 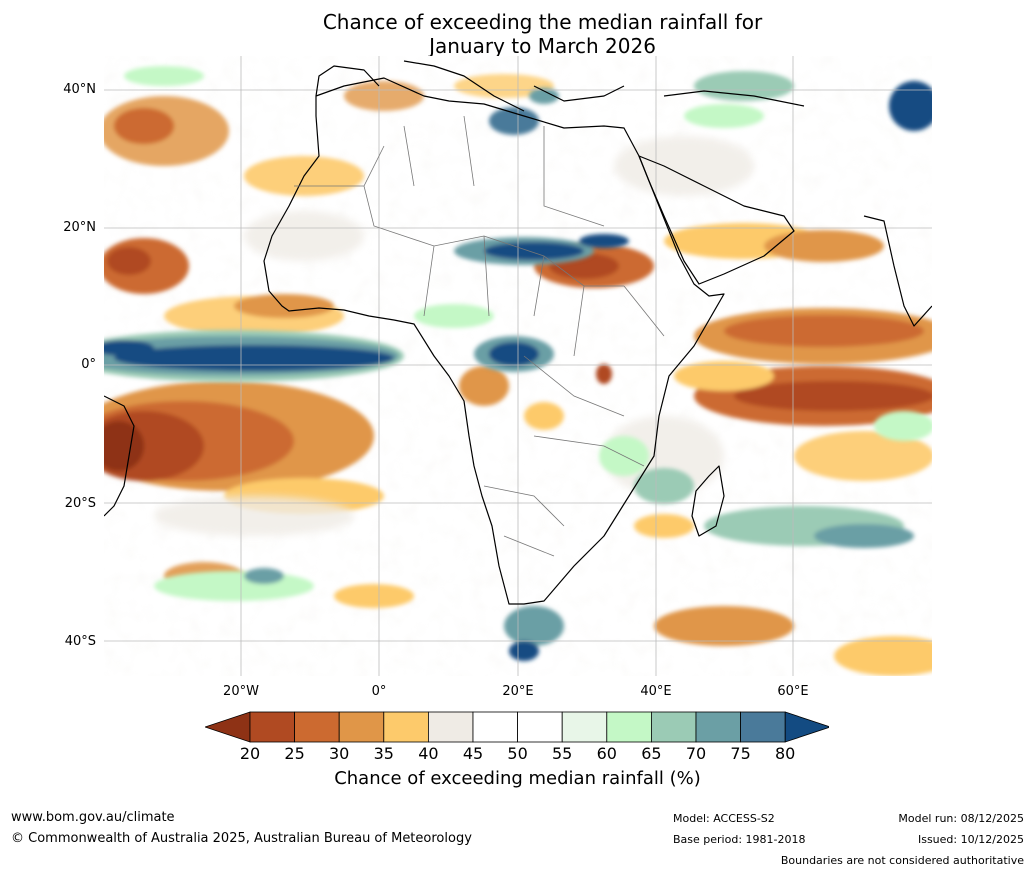 I want to click on title-line-2: January to March 2026, so click(x=542, y=46).